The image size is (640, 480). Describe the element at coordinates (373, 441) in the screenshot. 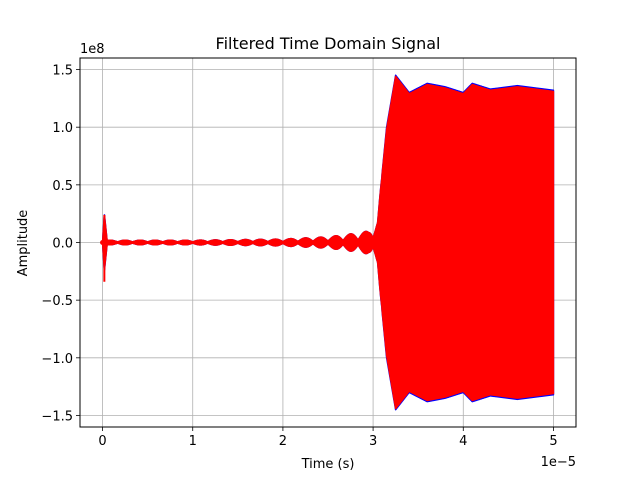

I see `x-tick-label: 3` at that location.